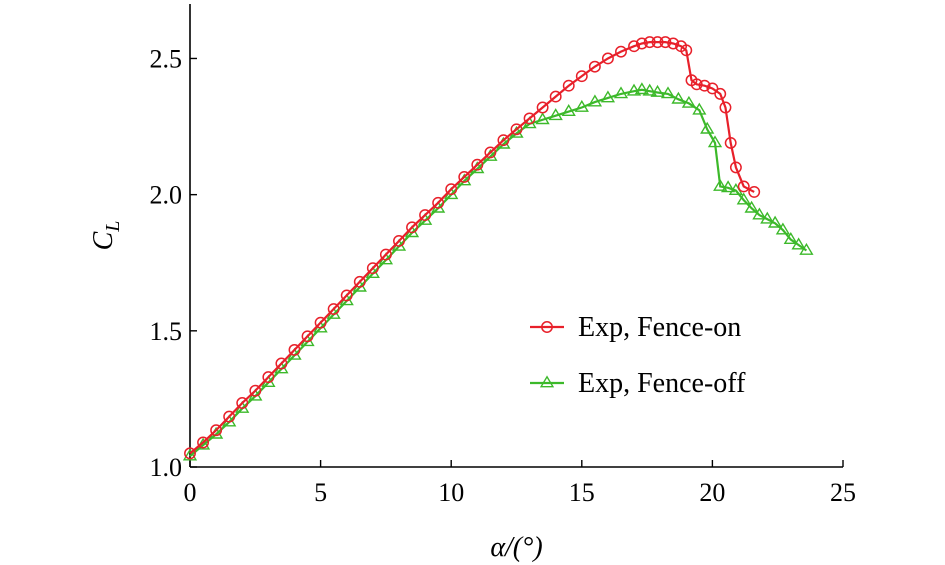 The width and height of the screenshot is (945, 565). I want to click on legend: Exp, Fence-on Exp, Fence-off, so click(638, 355).